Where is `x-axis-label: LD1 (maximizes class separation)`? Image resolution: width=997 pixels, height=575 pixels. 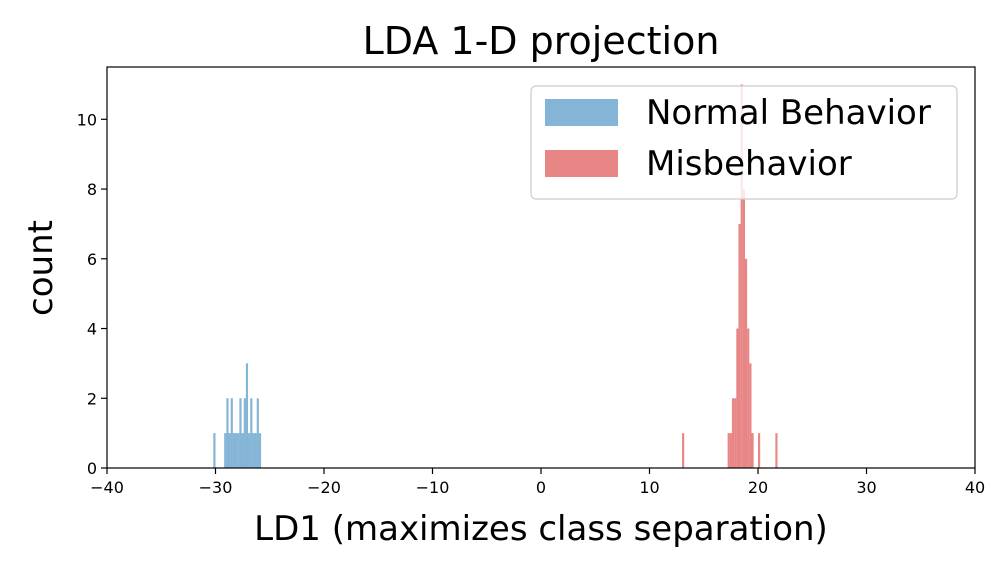
x-axis-label: LD1 (maximizes class separation) is located at coordinates (541, 529).